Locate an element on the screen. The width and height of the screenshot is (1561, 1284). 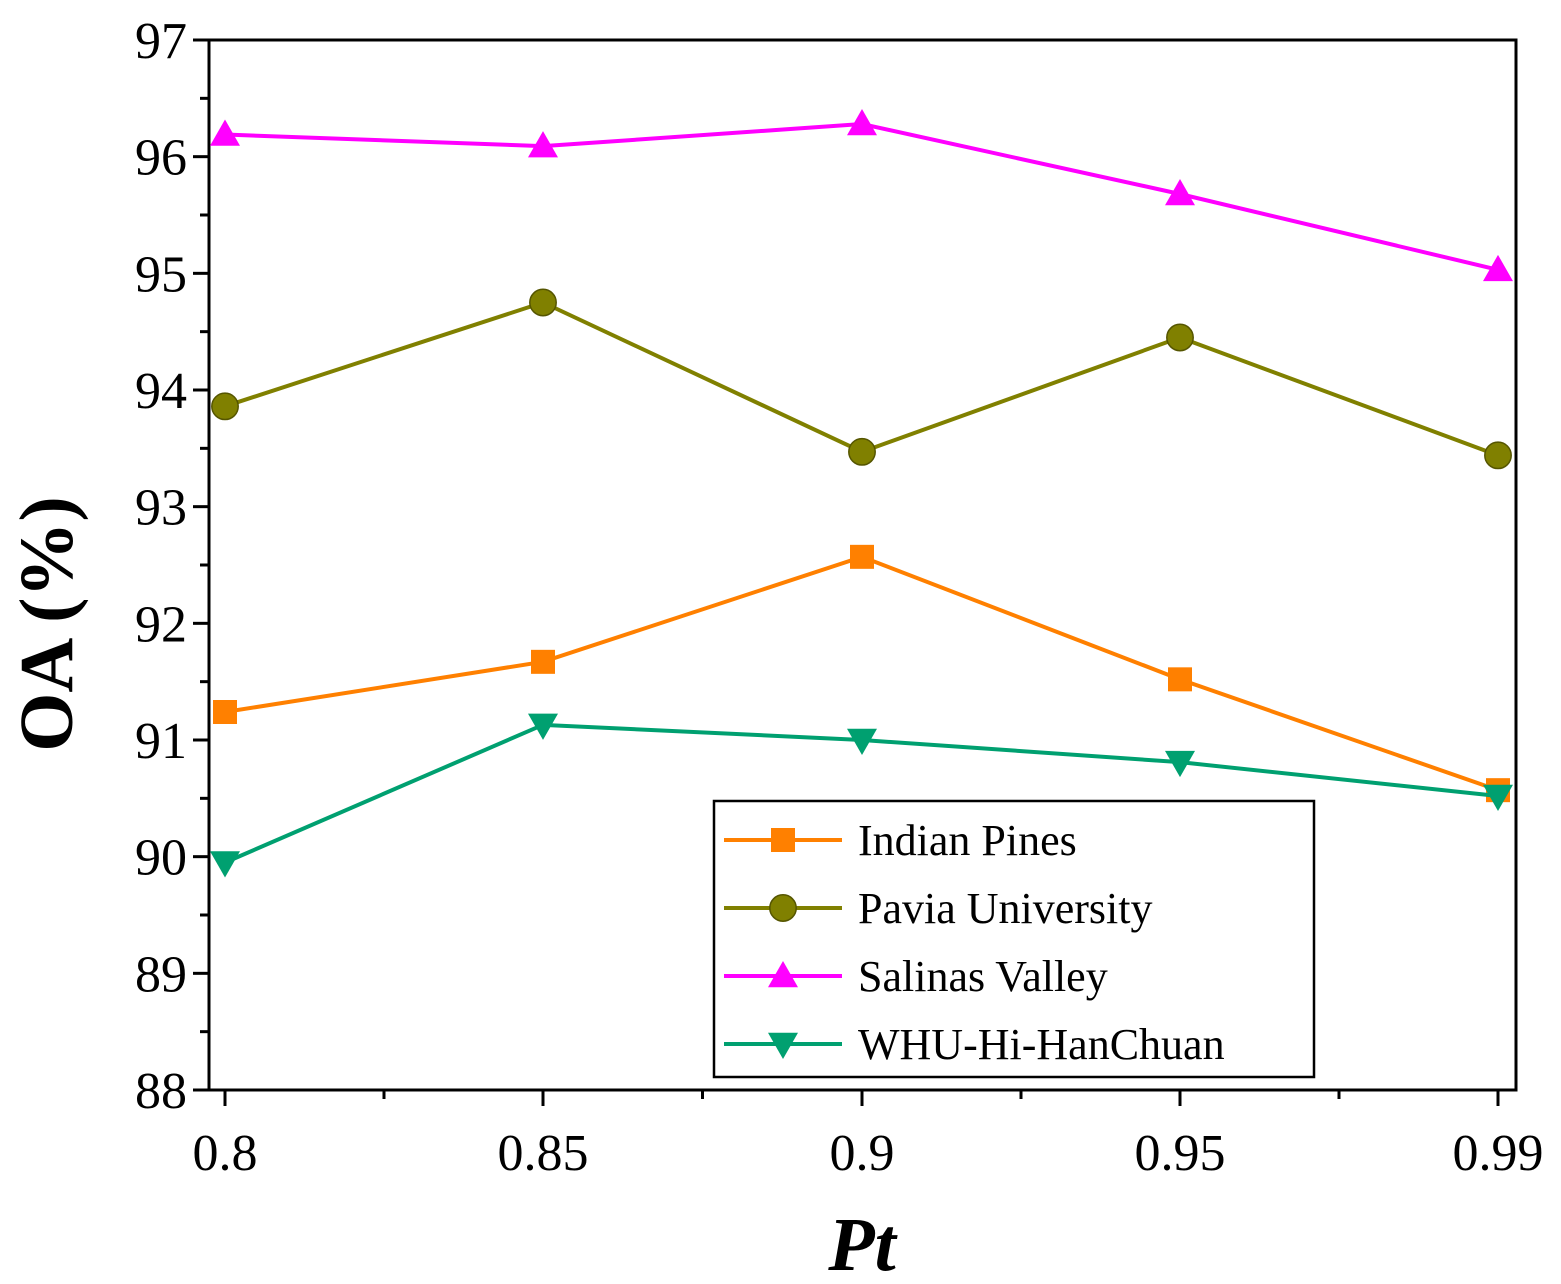
series-pavia-university is located at coordinates (861, 379).